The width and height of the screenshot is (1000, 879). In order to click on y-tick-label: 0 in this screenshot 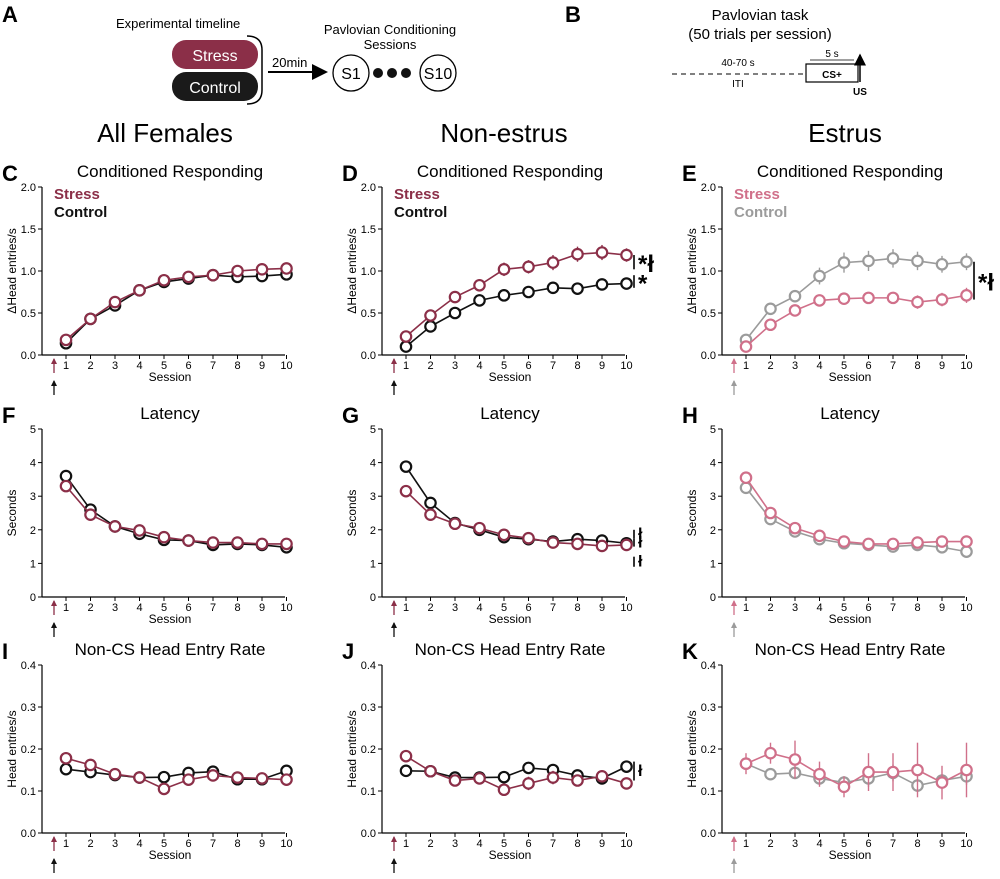, I will do `click(33, 598)`.